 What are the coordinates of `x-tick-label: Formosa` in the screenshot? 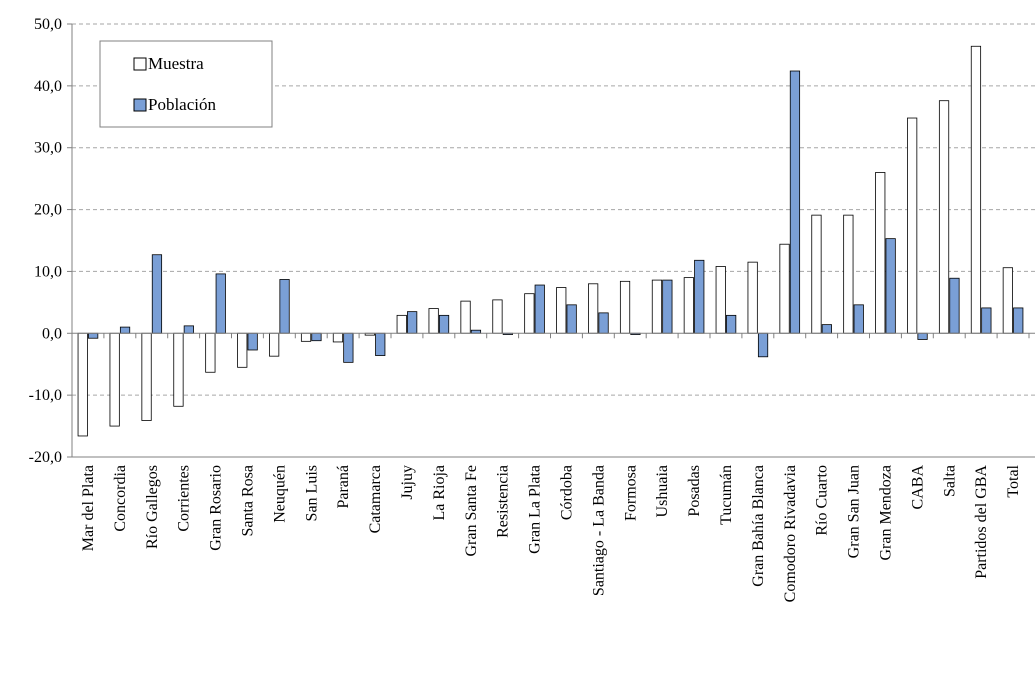 It's located at (630, 493).